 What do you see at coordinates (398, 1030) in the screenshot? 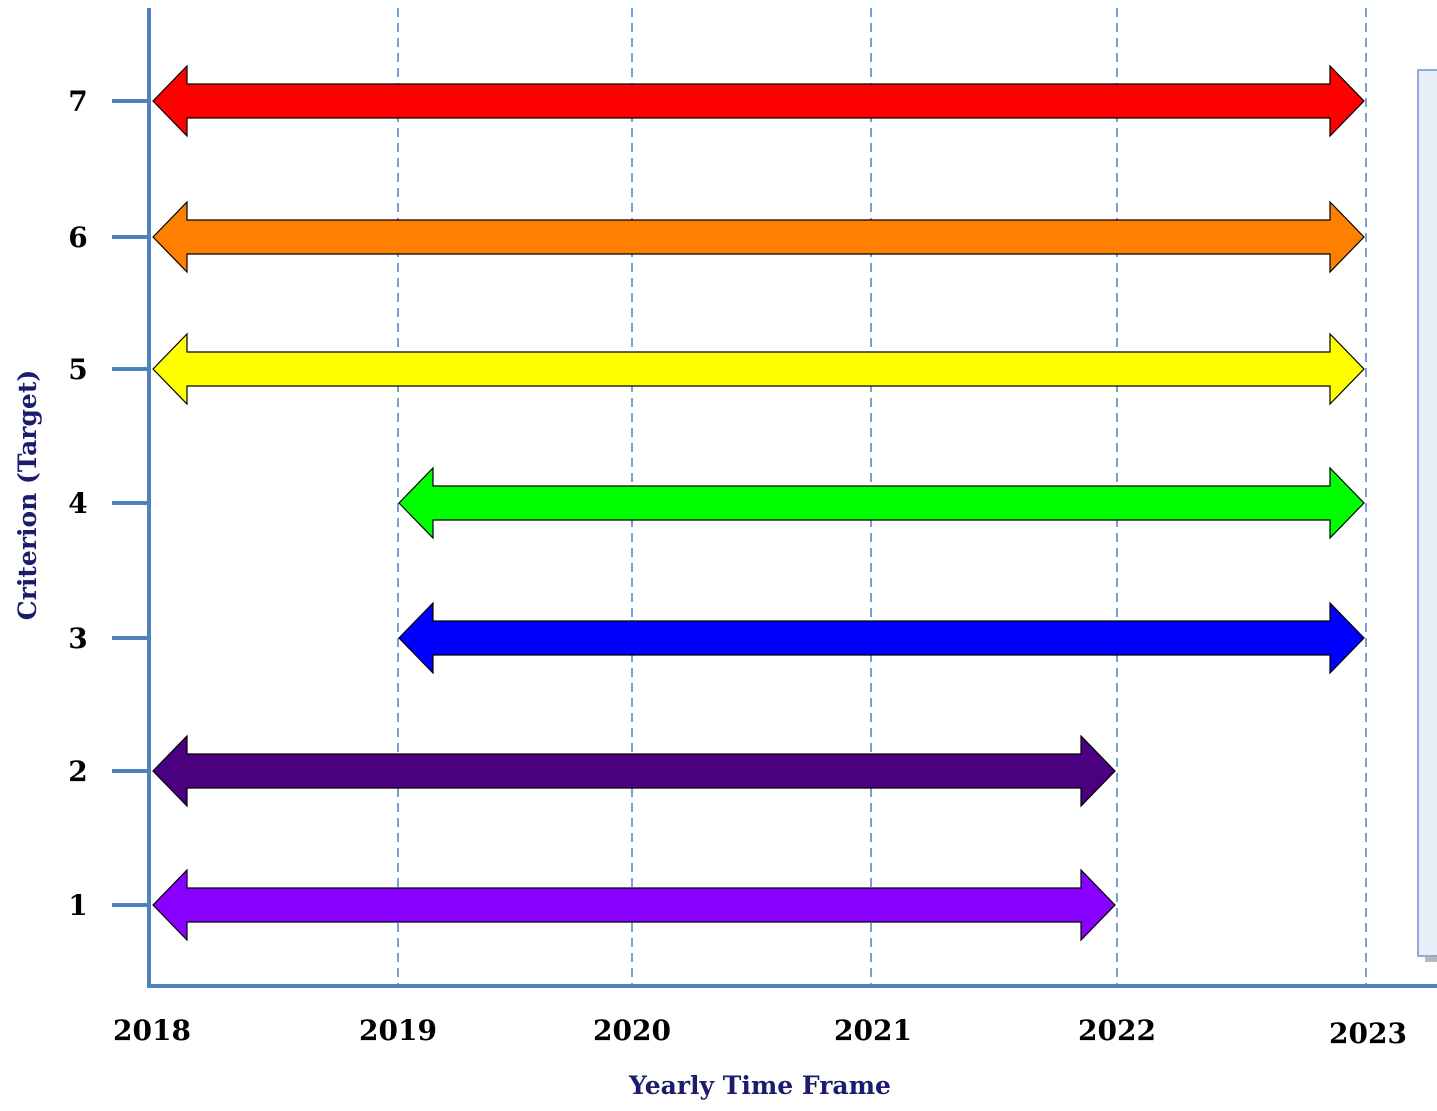
I see `x-tick-label-2019: 2019` at bounding box center [398, 1030].